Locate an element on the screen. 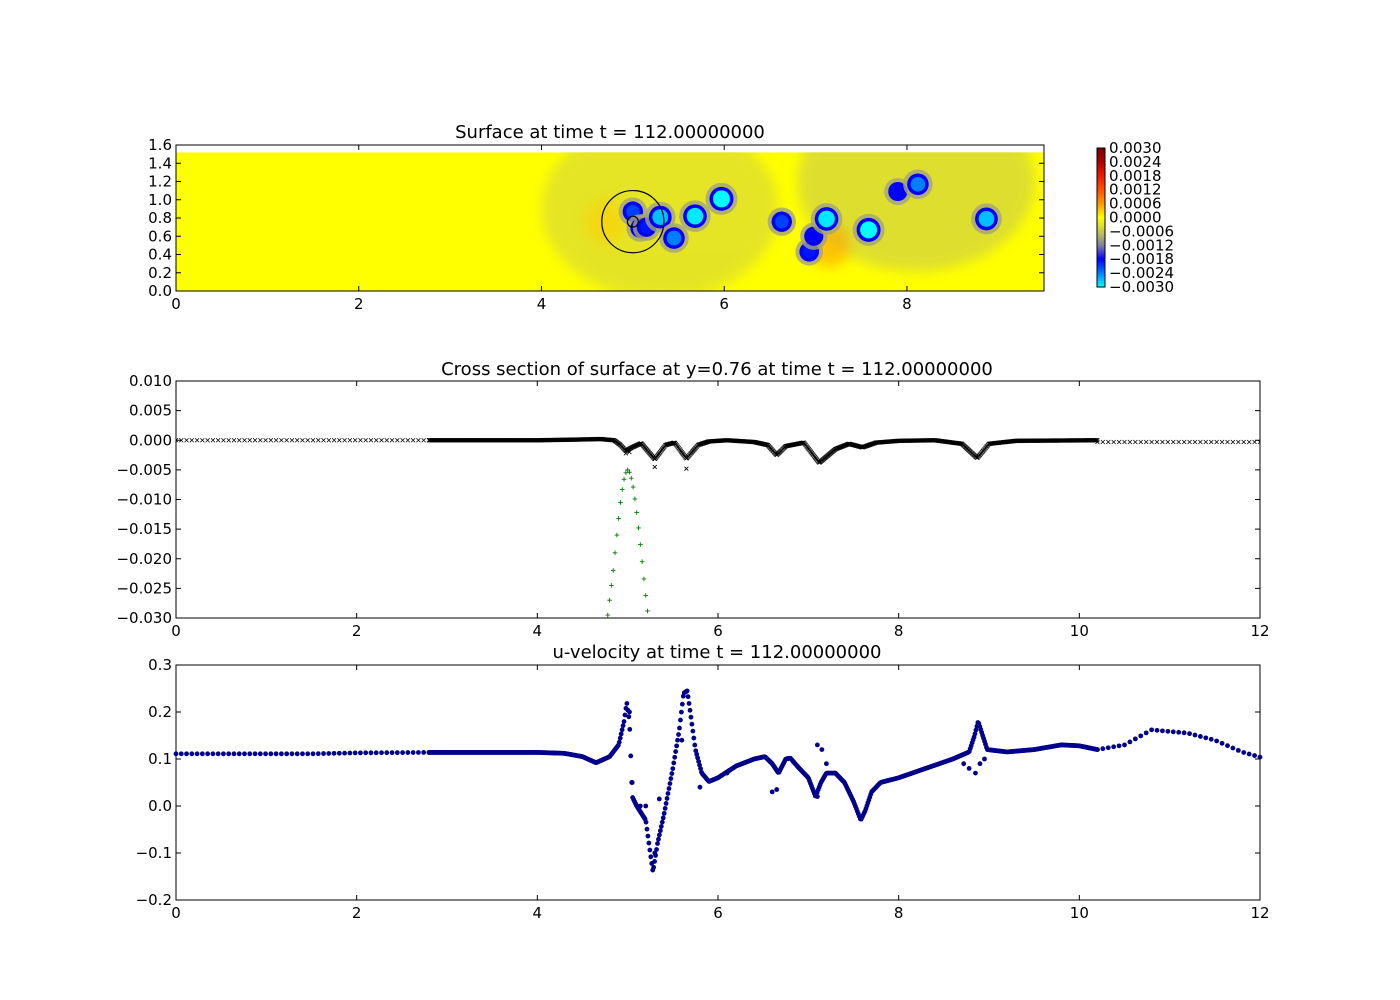 The image size is (1400, 1000). cross-section-ytick-label: 0.005 is located at coordinates (150, 411).